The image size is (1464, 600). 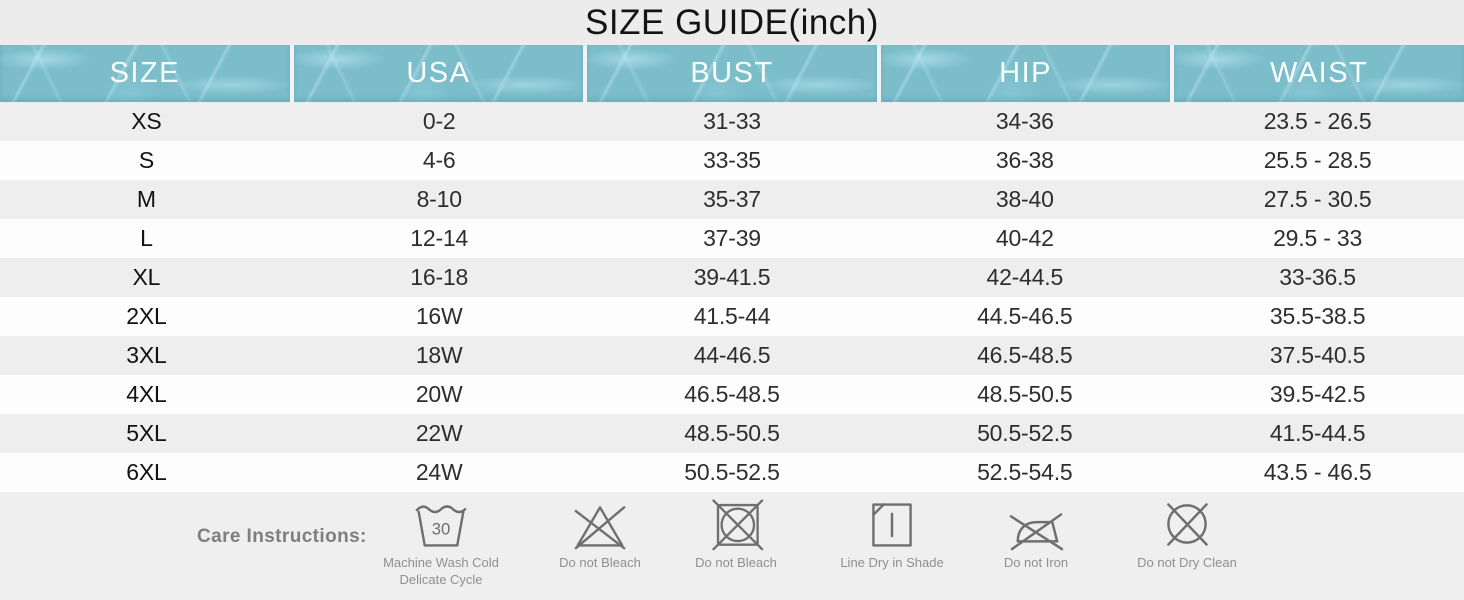 I want to click on care-instructions-label: Care Instructions:, so click(x=282, y=536).